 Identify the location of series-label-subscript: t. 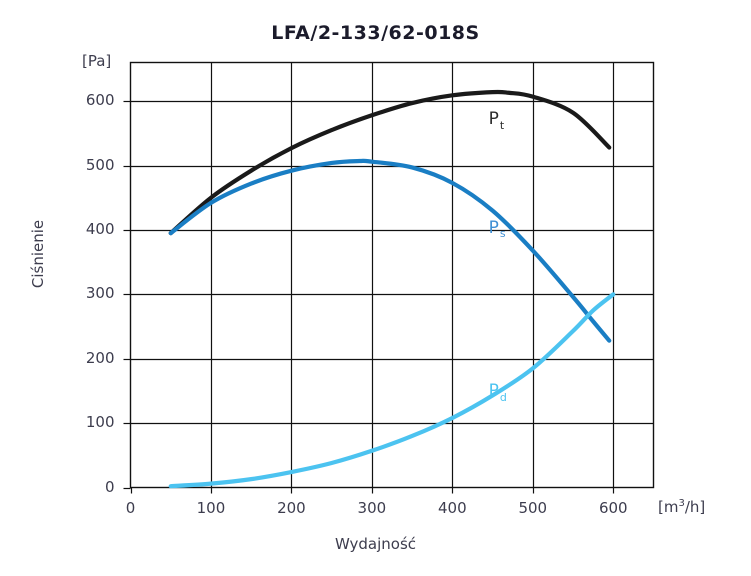
(502, 125).